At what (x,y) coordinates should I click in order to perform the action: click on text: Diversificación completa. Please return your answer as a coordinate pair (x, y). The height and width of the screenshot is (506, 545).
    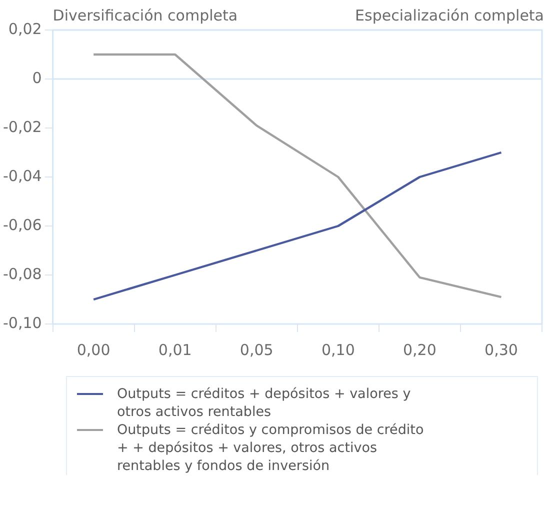
    Looking at the image, I should click on (145, 15).